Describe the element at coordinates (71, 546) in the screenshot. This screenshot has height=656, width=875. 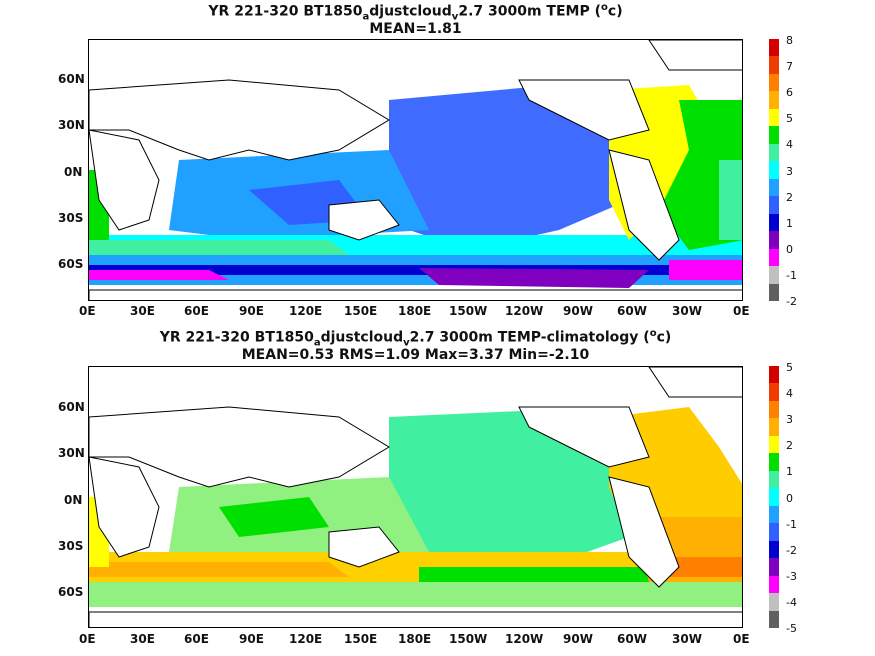
I see `panel2-ytick-30s: 30S` at that location.